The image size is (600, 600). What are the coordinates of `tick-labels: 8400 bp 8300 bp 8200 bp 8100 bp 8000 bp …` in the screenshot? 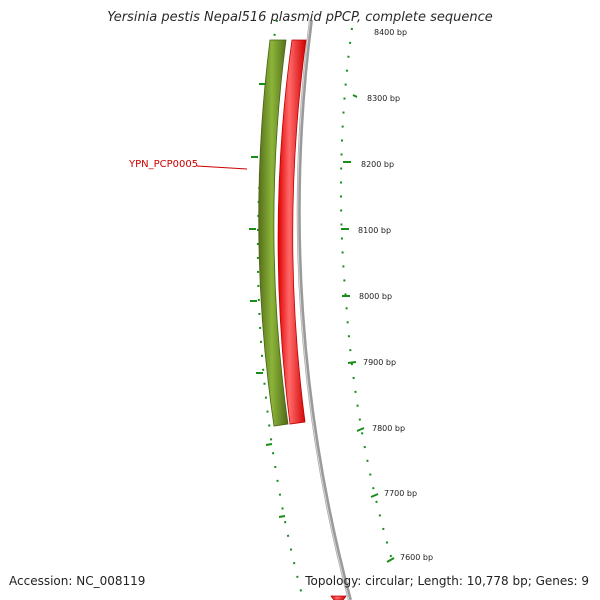 It's located at (395, 295).